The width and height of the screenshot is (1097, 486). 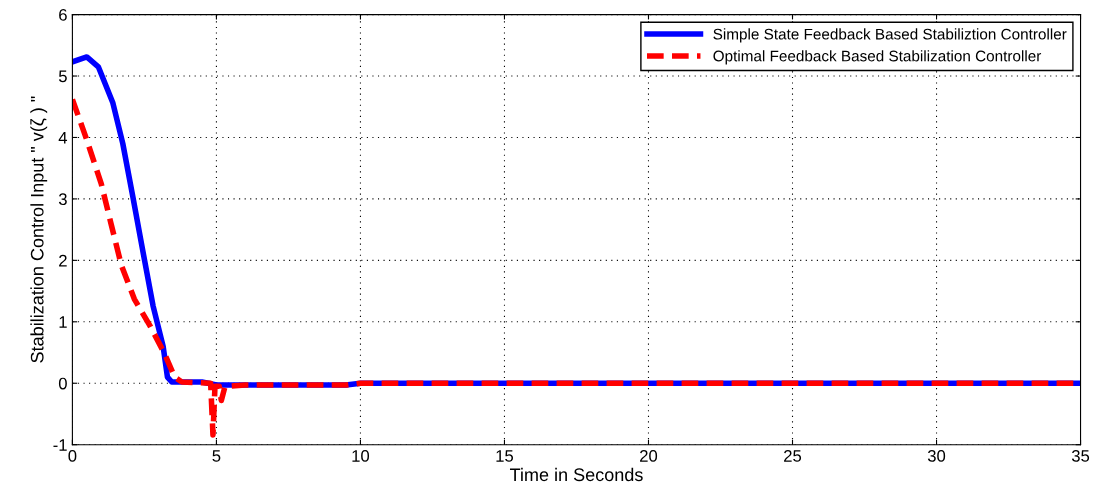 I want to click on y-tick-label: 3, so click(x=62, y=199).